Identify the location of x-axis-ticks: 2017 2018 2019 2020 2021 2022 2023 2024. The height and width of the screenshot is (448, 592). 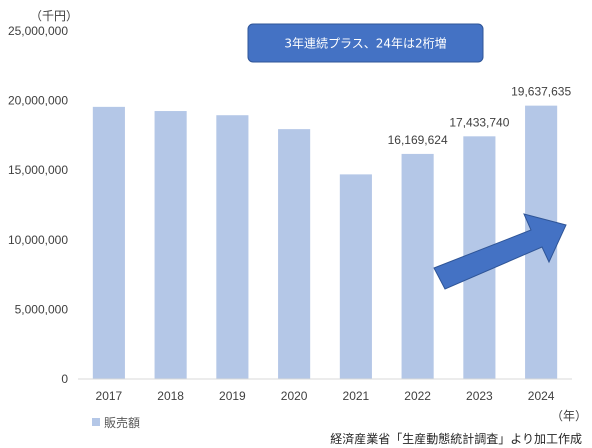
(325, 396).